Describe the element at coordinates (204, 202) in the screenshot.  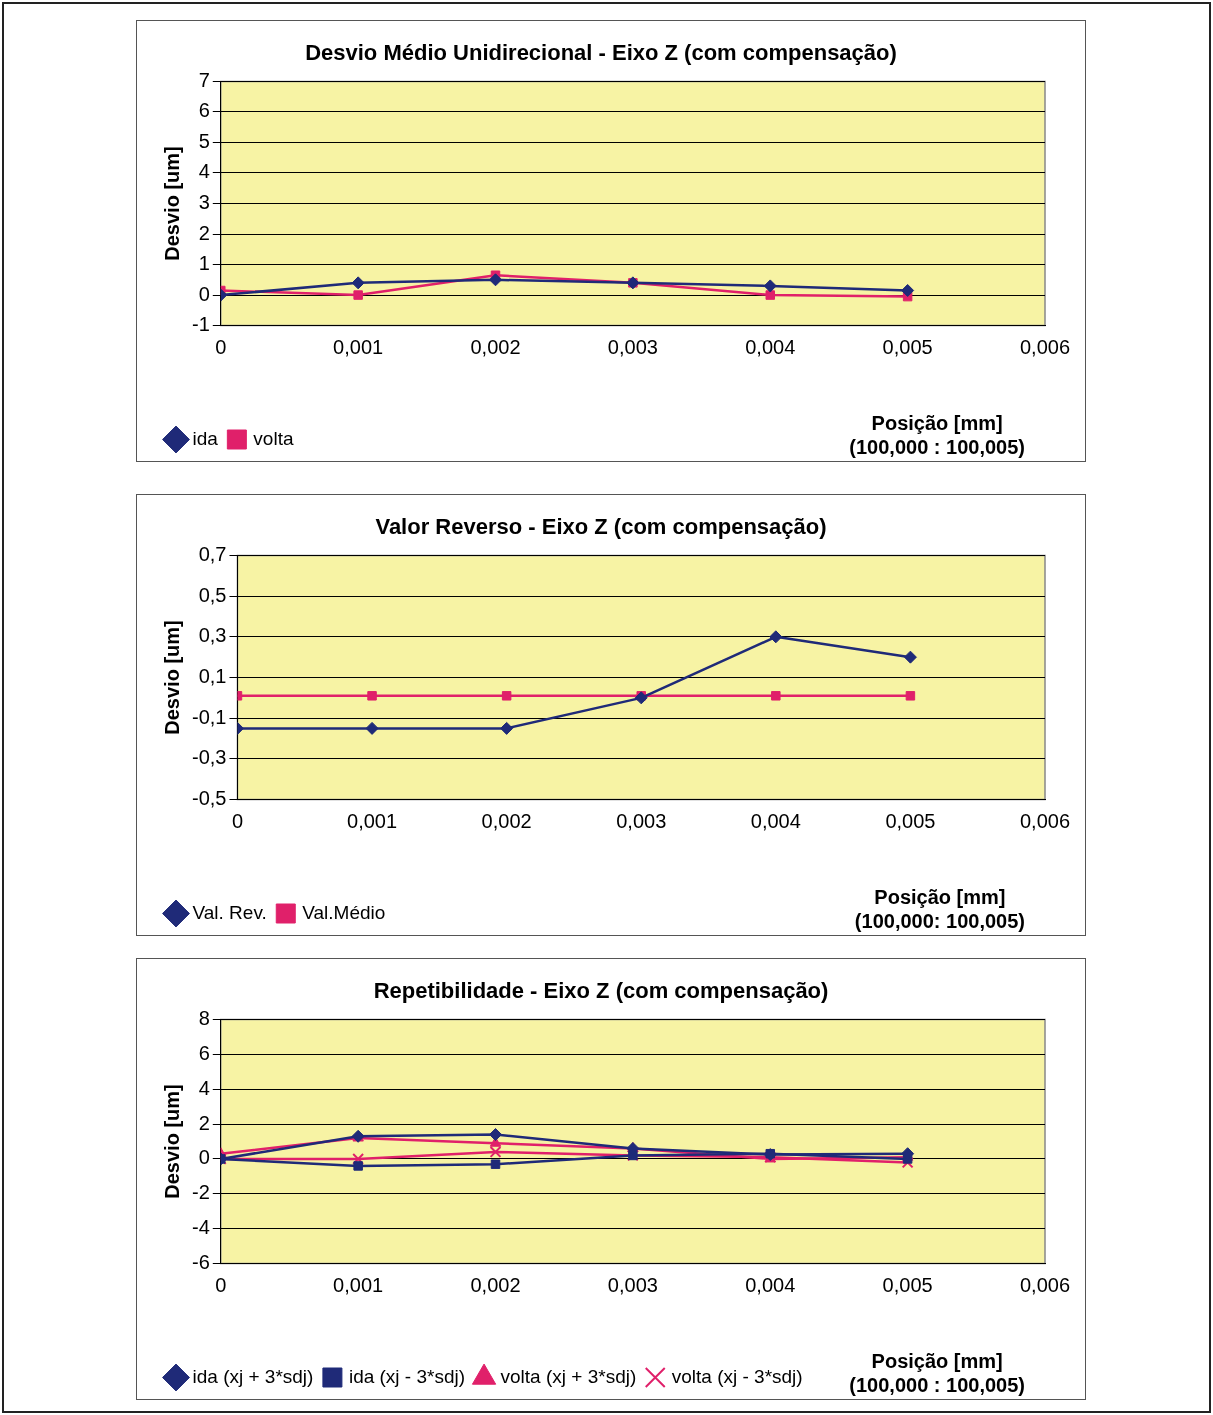
I see `y-tick-label: 3` at that location.